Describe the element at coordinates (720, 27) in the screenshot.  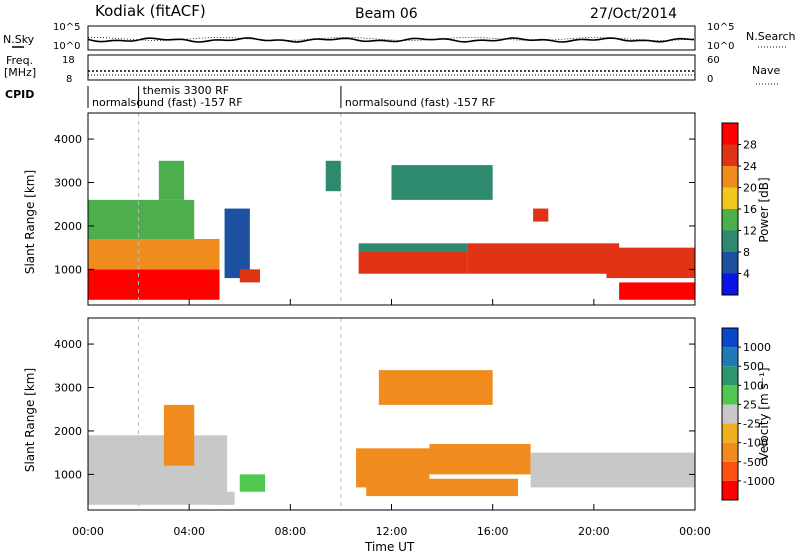
I see `nsearch-tick-top: 10^5` at that location.